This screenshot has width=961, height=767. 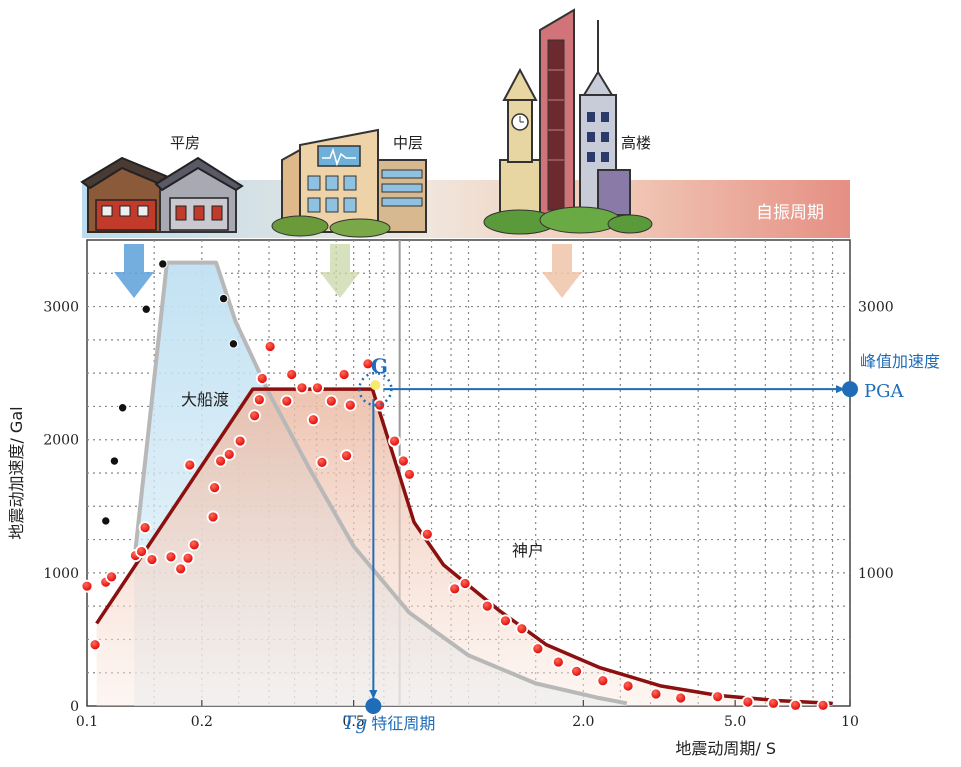 What do you see at coordinates (61, 308) in the screenshot?
I see `y-tick-label-left: 3000` at bounding box center [61, 308].